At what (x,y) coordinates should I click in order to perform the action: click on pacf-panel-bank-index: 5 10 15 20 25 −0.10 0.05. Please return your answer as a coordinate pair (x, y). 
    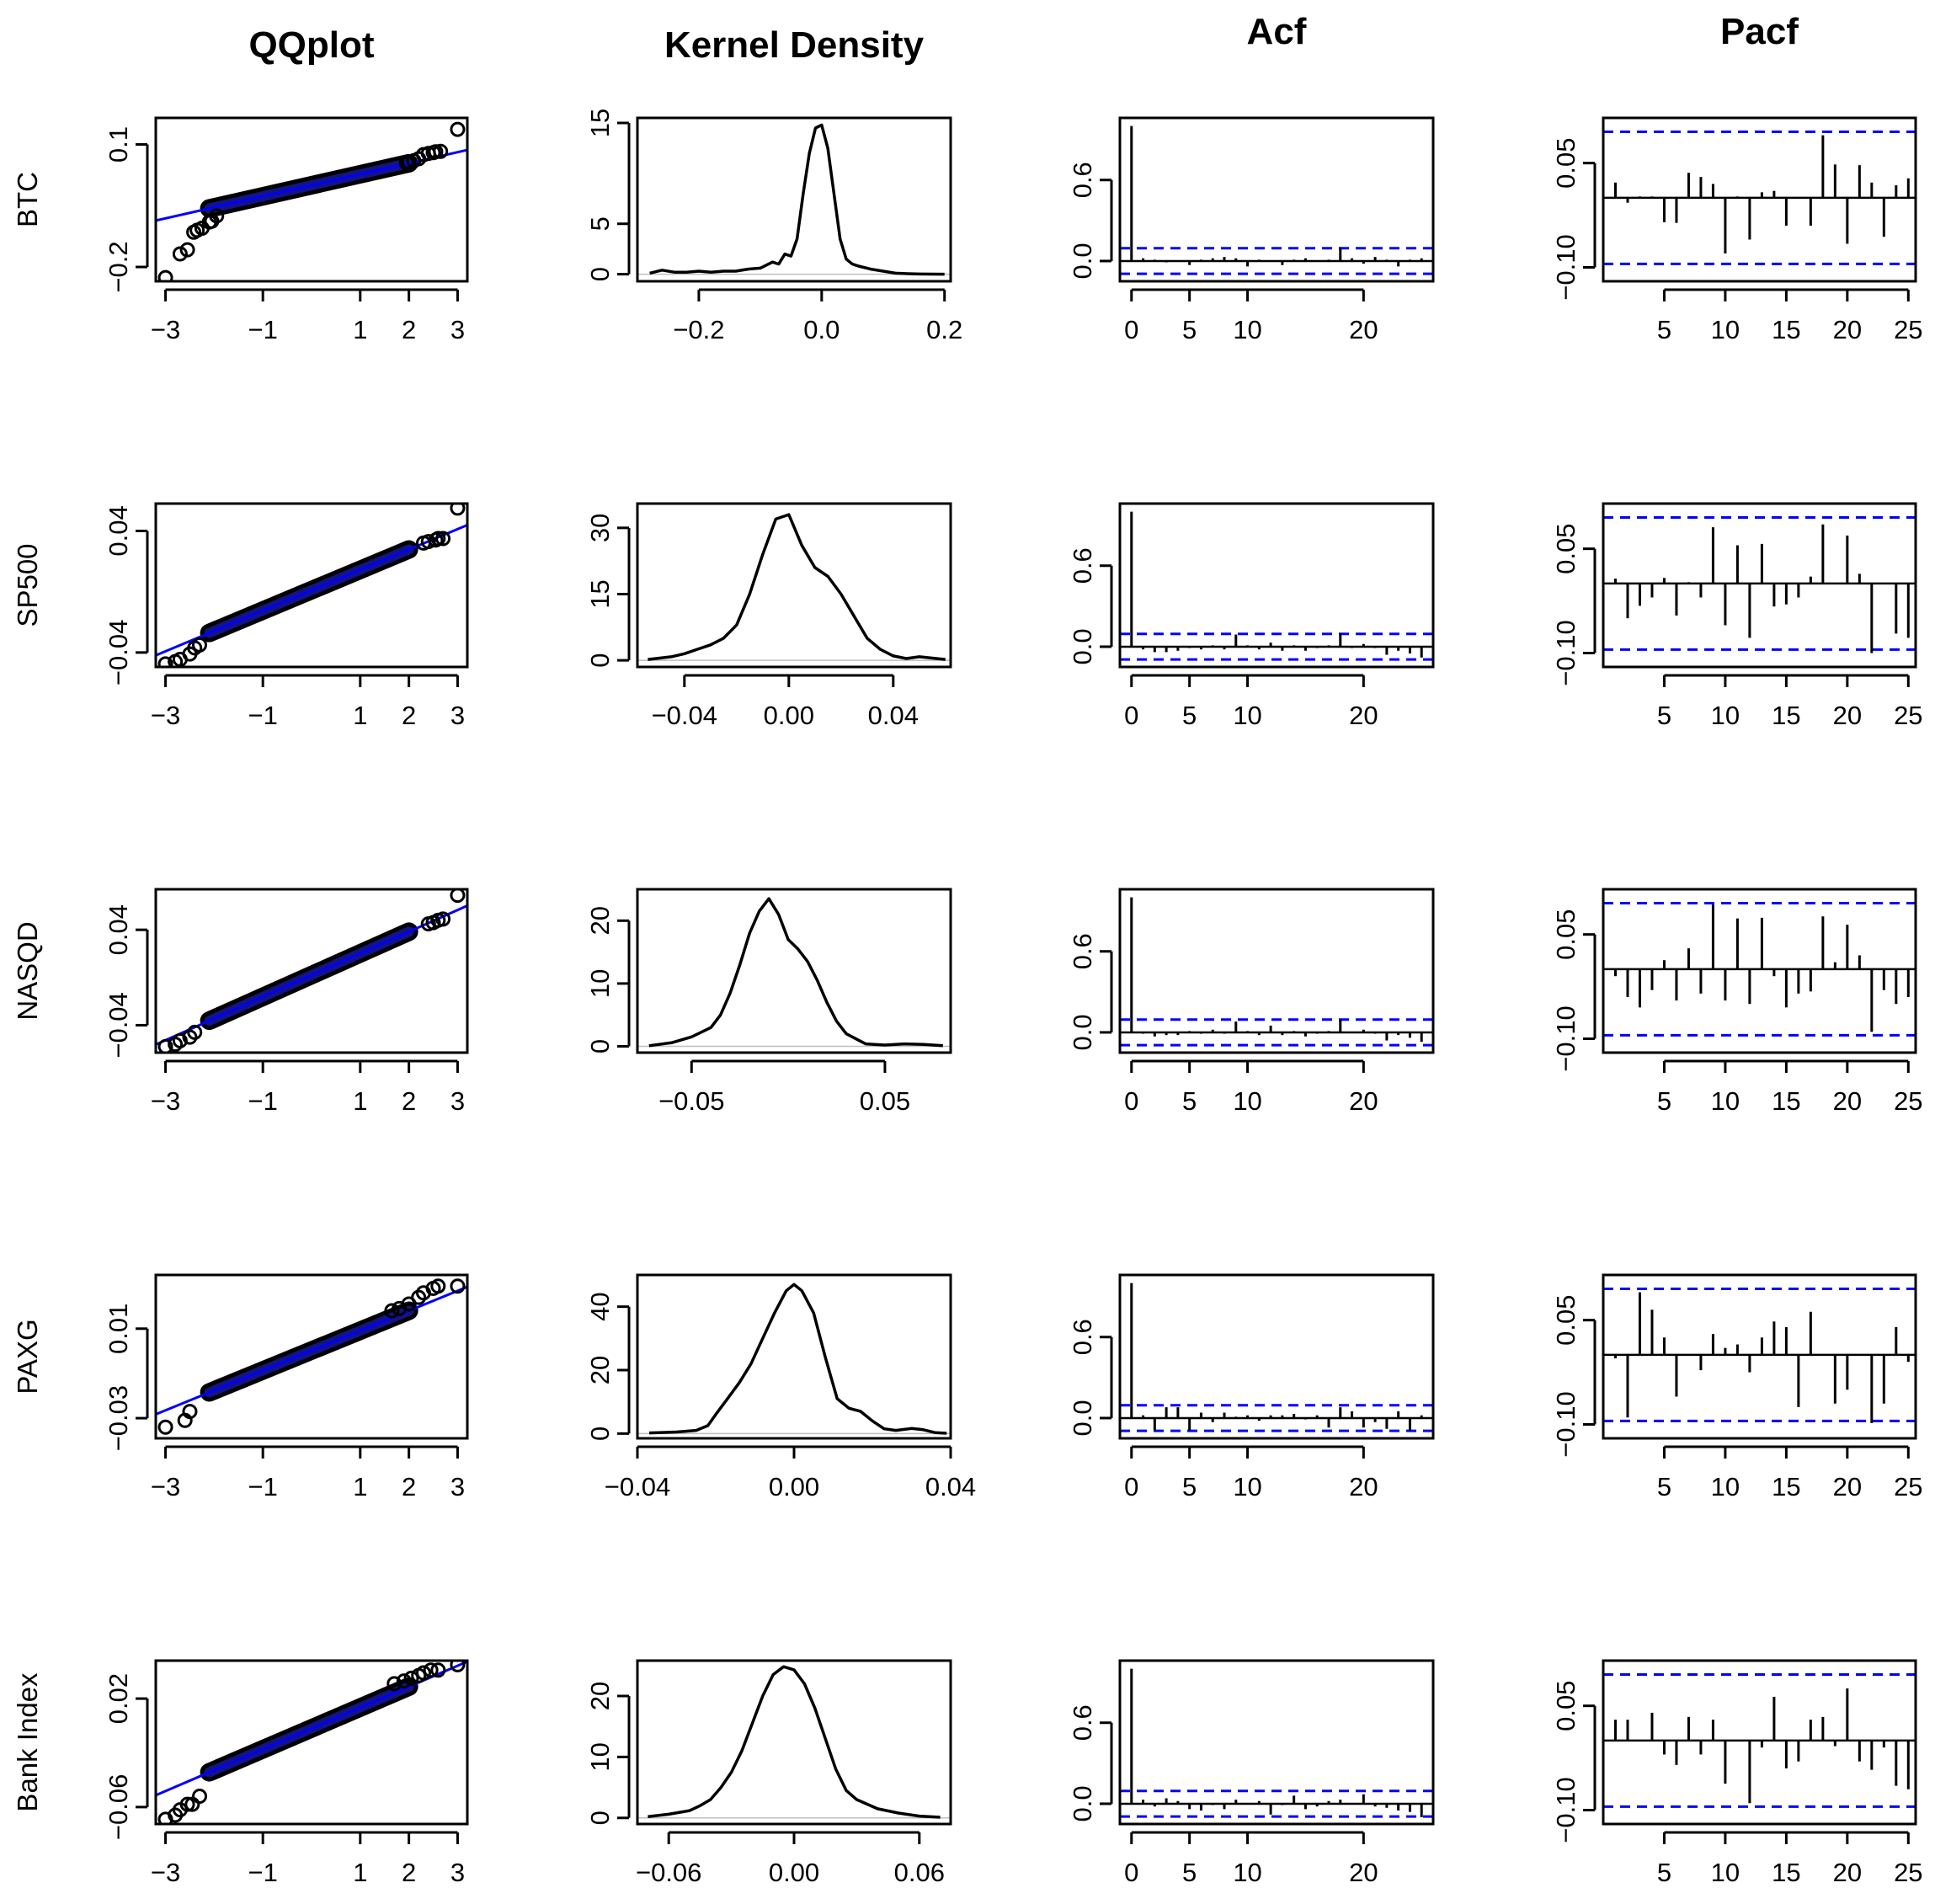
    Looking at the image, I should click on (1737, 1773).